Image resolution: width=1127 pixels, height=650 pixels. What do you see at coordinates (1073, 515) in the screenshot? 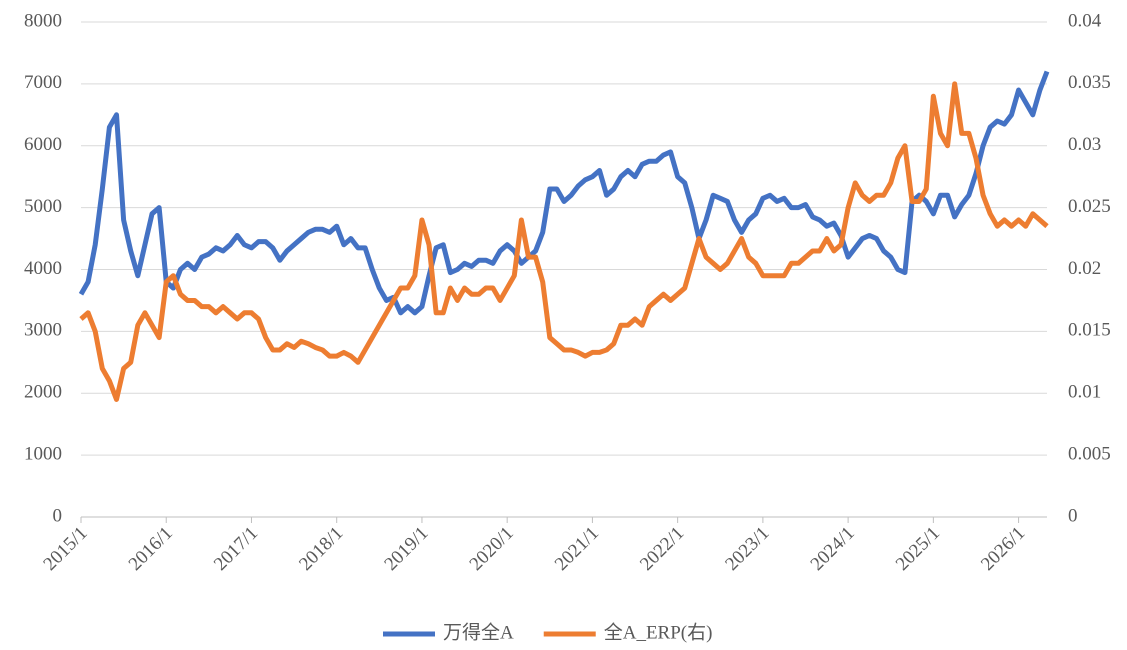
I see `y2-tick-label: 0` at bounding box center [1073, 515].